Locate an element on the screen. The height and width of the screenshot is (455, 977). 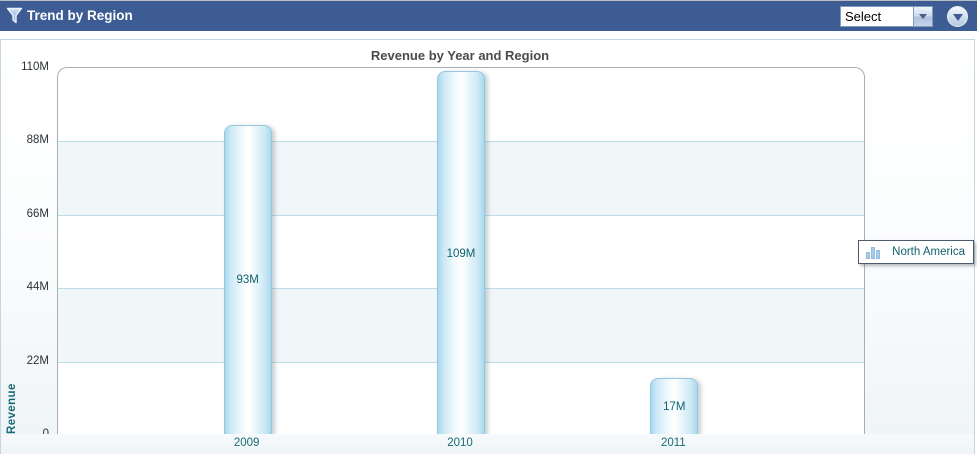
view-select: Select is located at coordinates (886, 16).